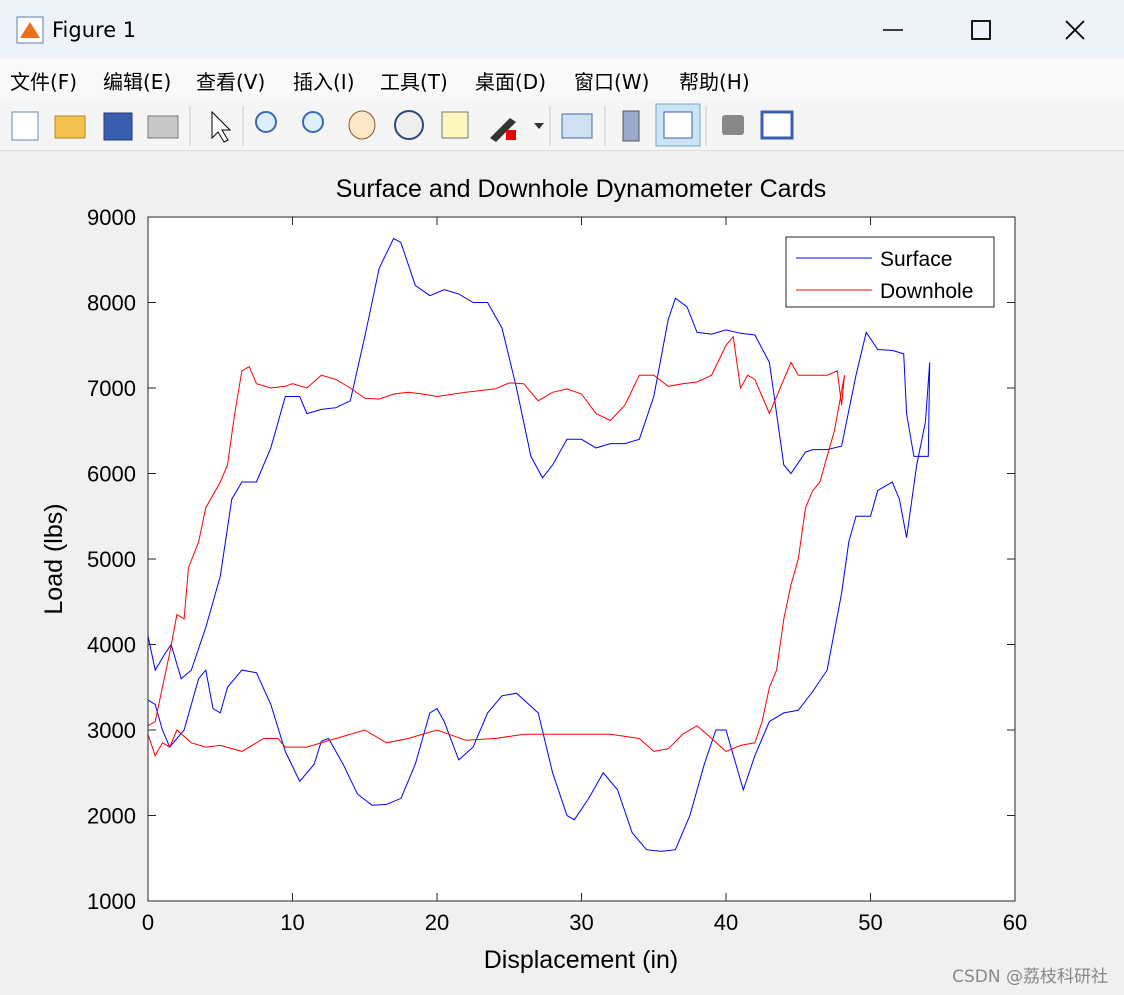  I want to click on x-tick-label: 20, so click(437, 922).